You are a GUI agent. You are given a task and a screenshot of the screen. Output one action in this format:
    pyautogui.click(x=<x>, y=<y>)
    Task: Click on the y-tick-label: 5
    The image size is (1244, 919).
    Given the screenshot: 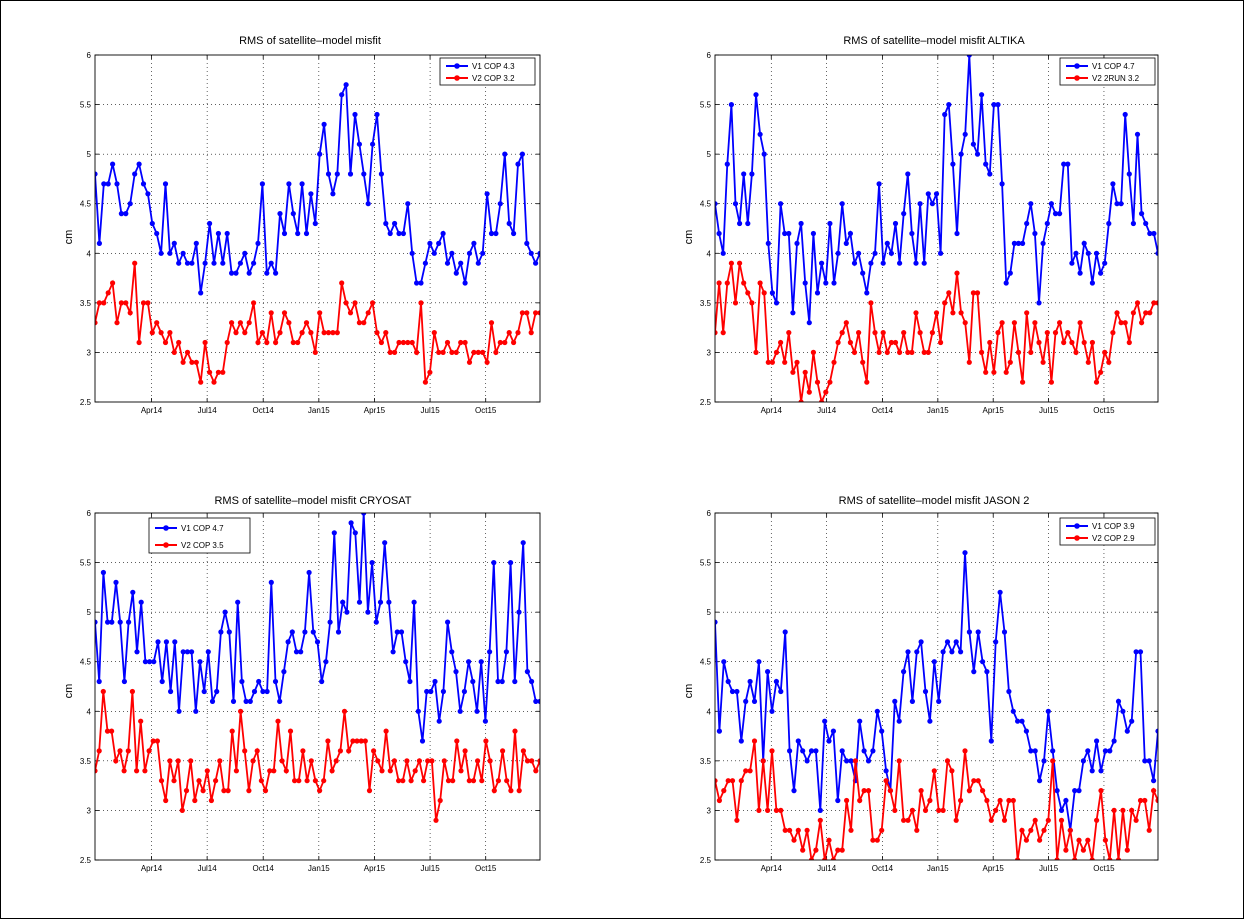 What is the action you would take?
    pyautogui.click(x=709, y=154)
    